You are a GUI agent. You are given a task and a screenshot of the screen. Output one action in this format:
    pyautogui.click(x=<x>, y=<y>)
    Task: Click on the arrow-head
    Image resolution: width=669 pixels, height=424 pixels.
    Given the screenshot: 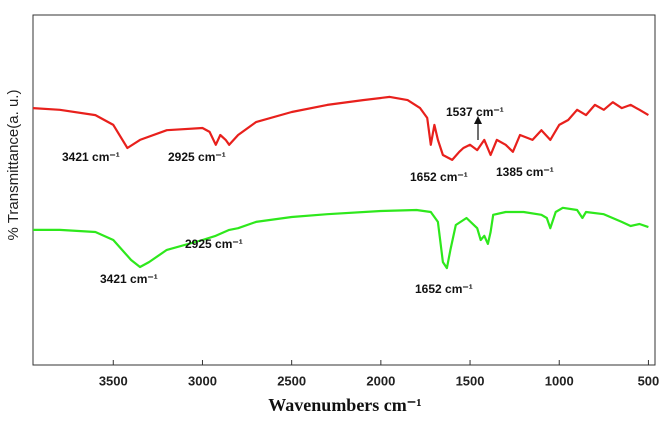 What is the action you would take?
    pyautogui.click(x=478, y=120)
    